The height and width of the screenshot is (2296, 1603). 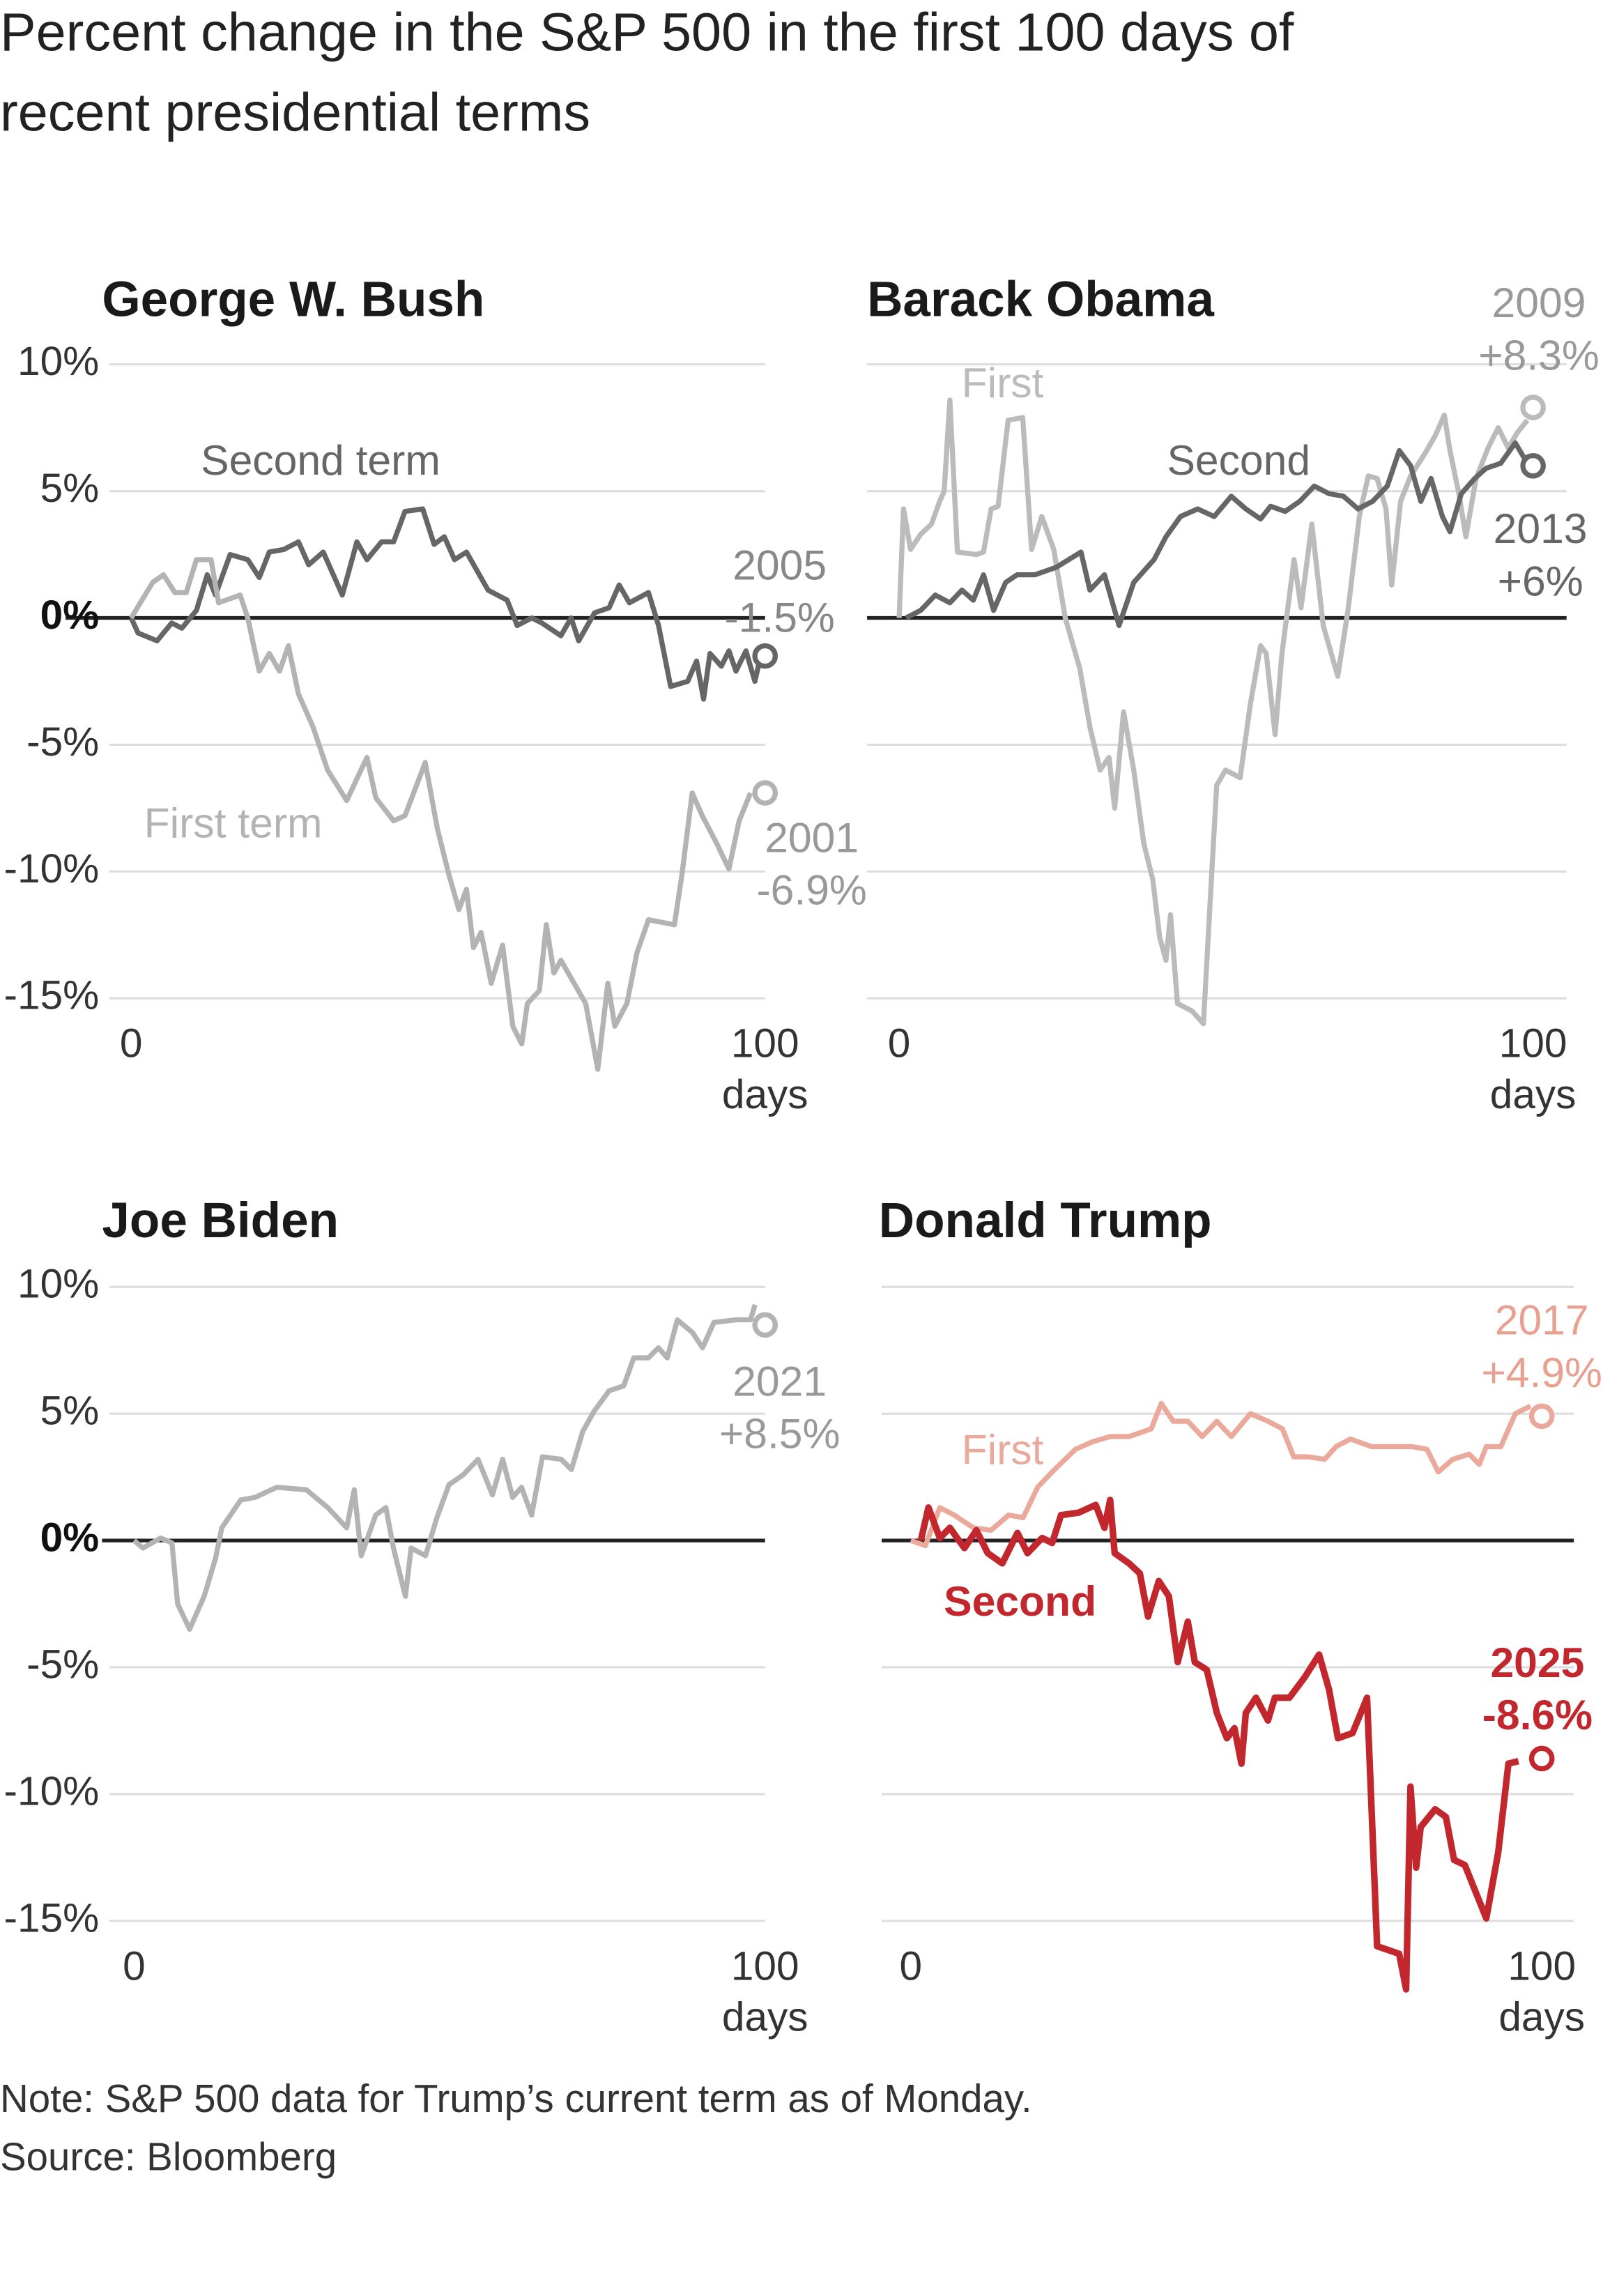 I want to click on end-year: 2017, so click(x=1542, y=1320).